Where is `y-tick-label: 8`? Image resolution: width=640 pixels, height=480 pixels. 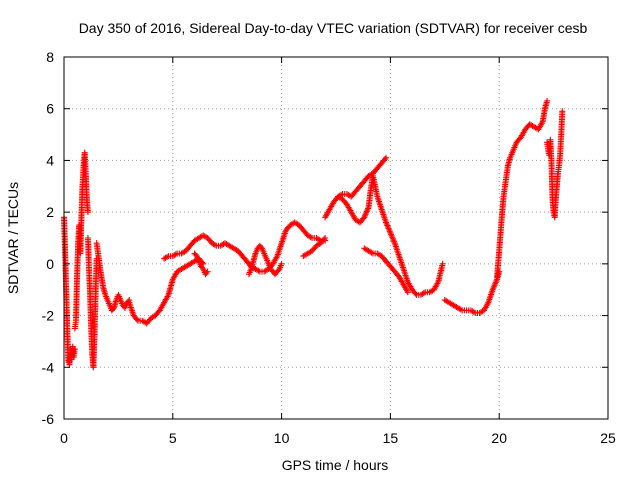
y-tick-label: 8 is located at coordinates (50, 57).